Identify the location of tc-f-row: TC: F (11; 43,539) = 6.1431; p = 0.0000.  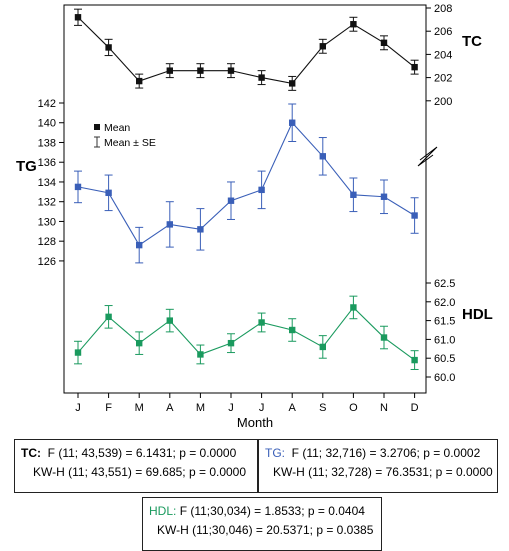
(136, 453).